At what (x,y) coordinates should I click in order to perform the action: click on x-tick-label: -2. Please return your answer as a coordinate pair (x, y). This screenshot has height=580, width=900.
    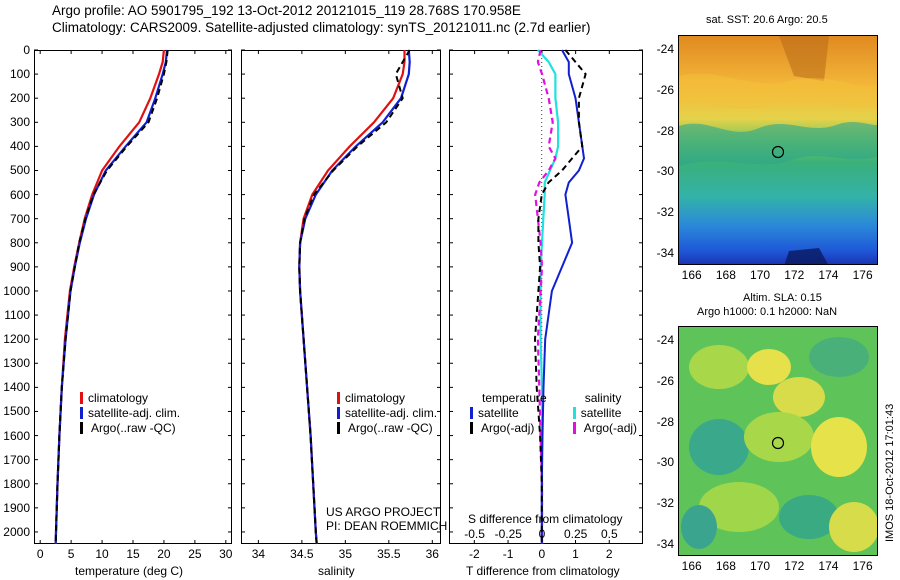
    Looking at the image, I should click on (474, 554).